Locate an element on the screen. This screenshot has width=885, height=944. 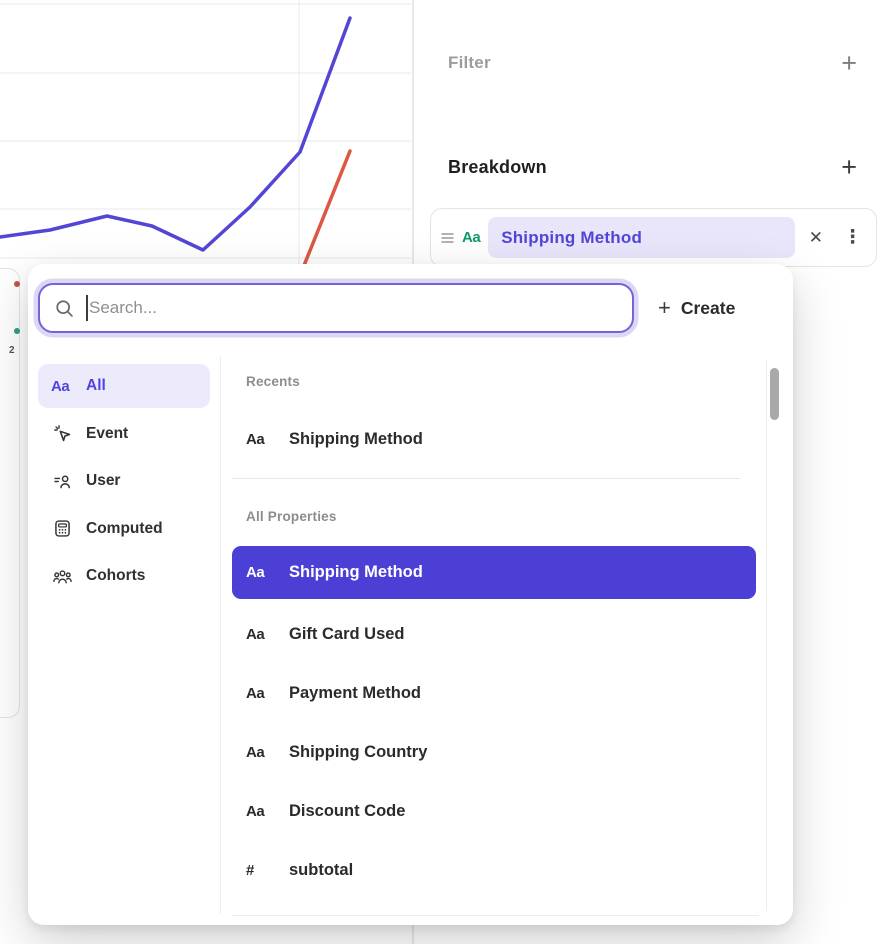
search-input is located at coordinates (353, 308).